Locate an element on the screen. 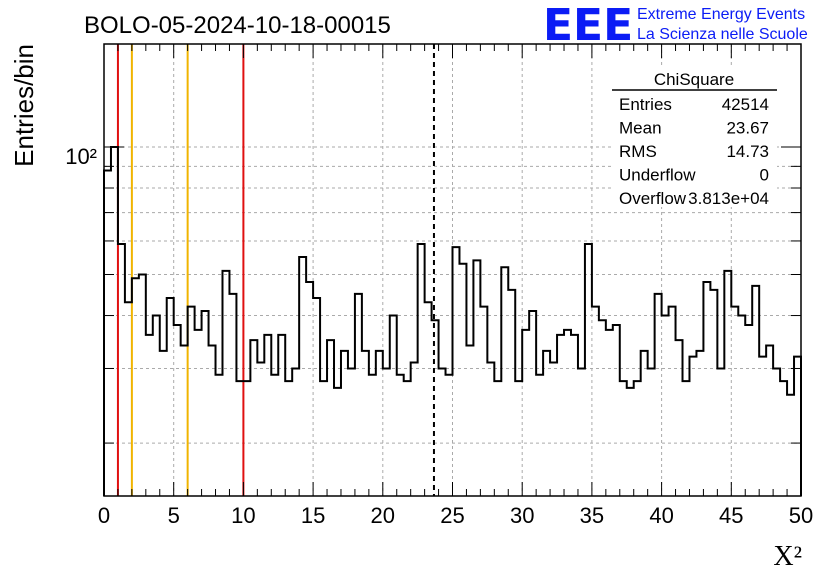 Image resolution: width=836 pixels, height=572 pixels. stats-value-underflow: 0 is located at coordinates (764, 175).